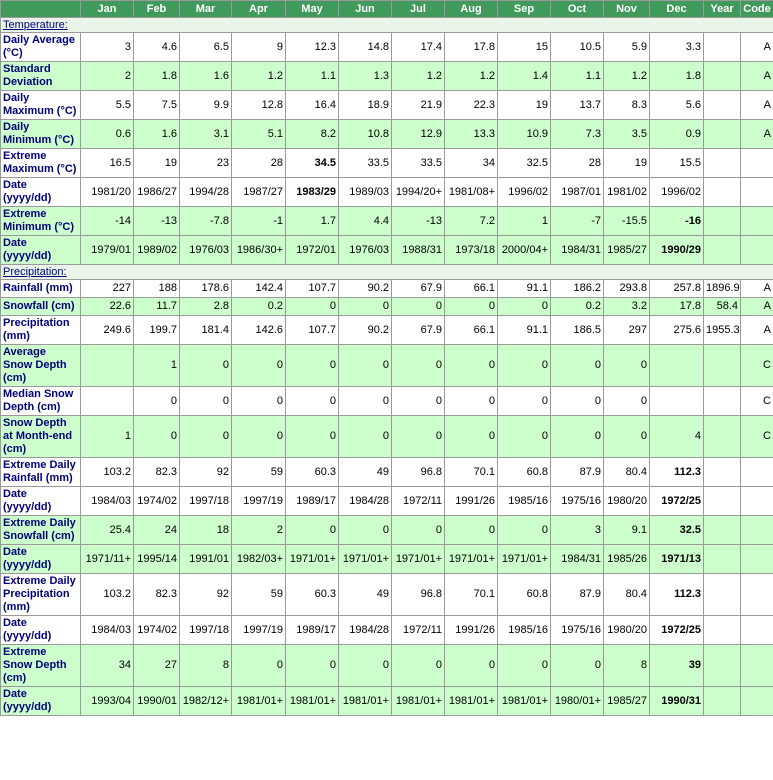 The image size is (773, 780). Describe the element at coordinates (205, 9) in the screenshot. I see `header-cell: Mar` at that location.